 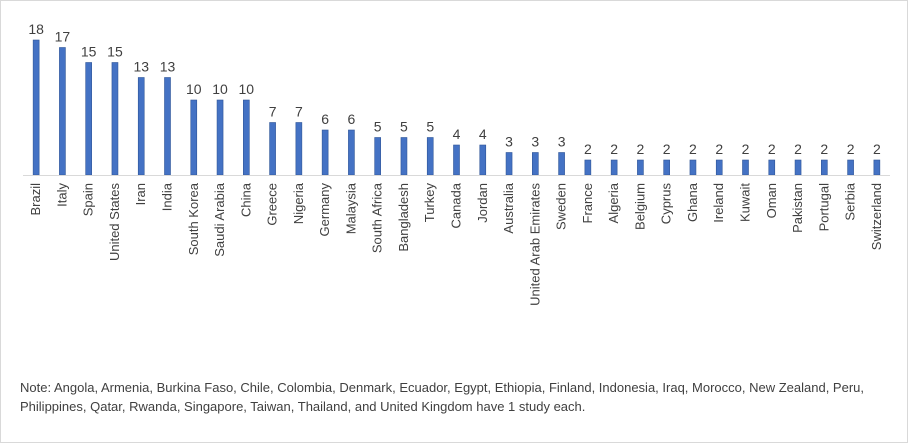 I want to click on category-label-canada: Canada, so click(x=456, y=205).